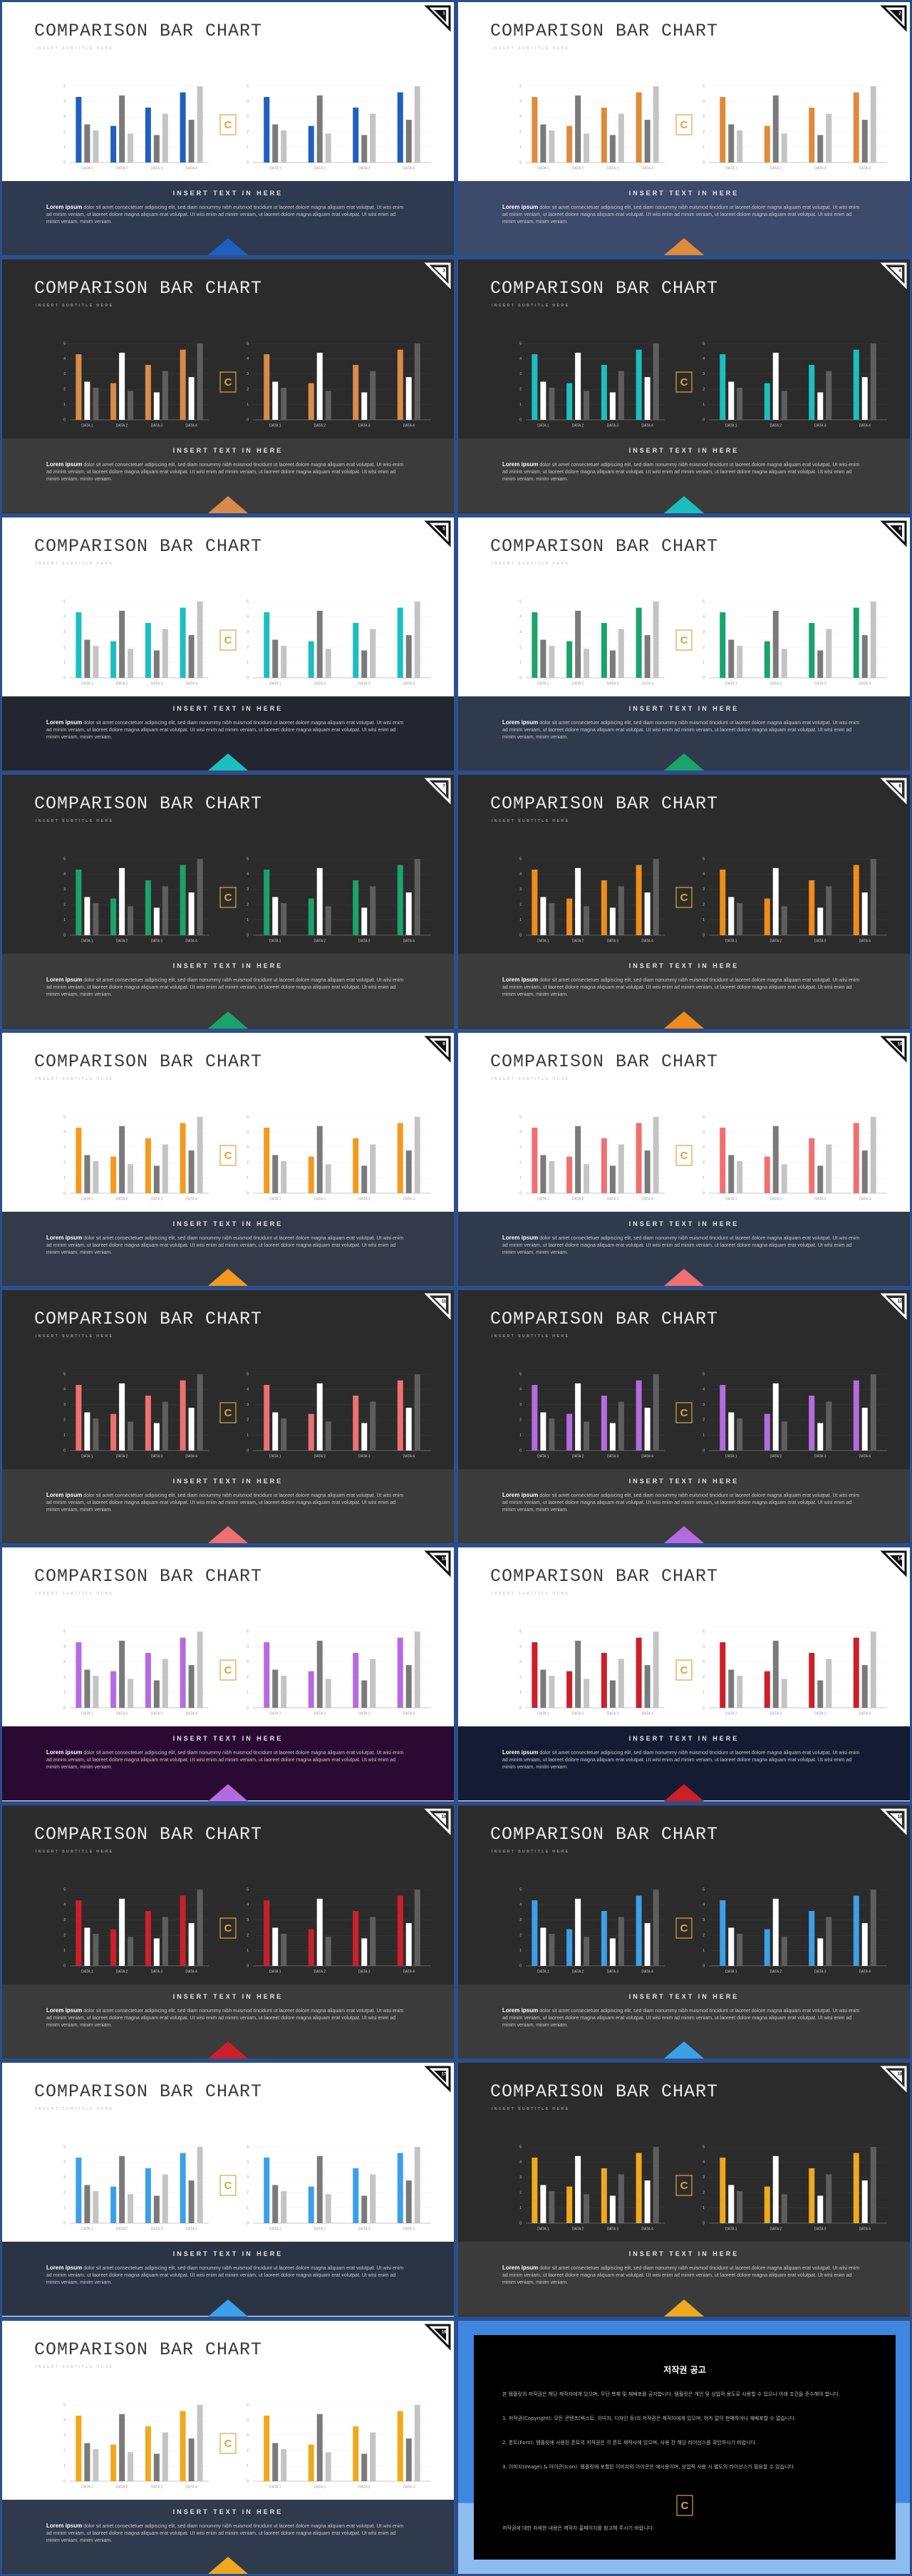 This screenshot has height=2576, width=912. What do you see at coordinates (684, 2308) in the screenshot?
I see `triangle-shape` at bounding box center [684, 2308].